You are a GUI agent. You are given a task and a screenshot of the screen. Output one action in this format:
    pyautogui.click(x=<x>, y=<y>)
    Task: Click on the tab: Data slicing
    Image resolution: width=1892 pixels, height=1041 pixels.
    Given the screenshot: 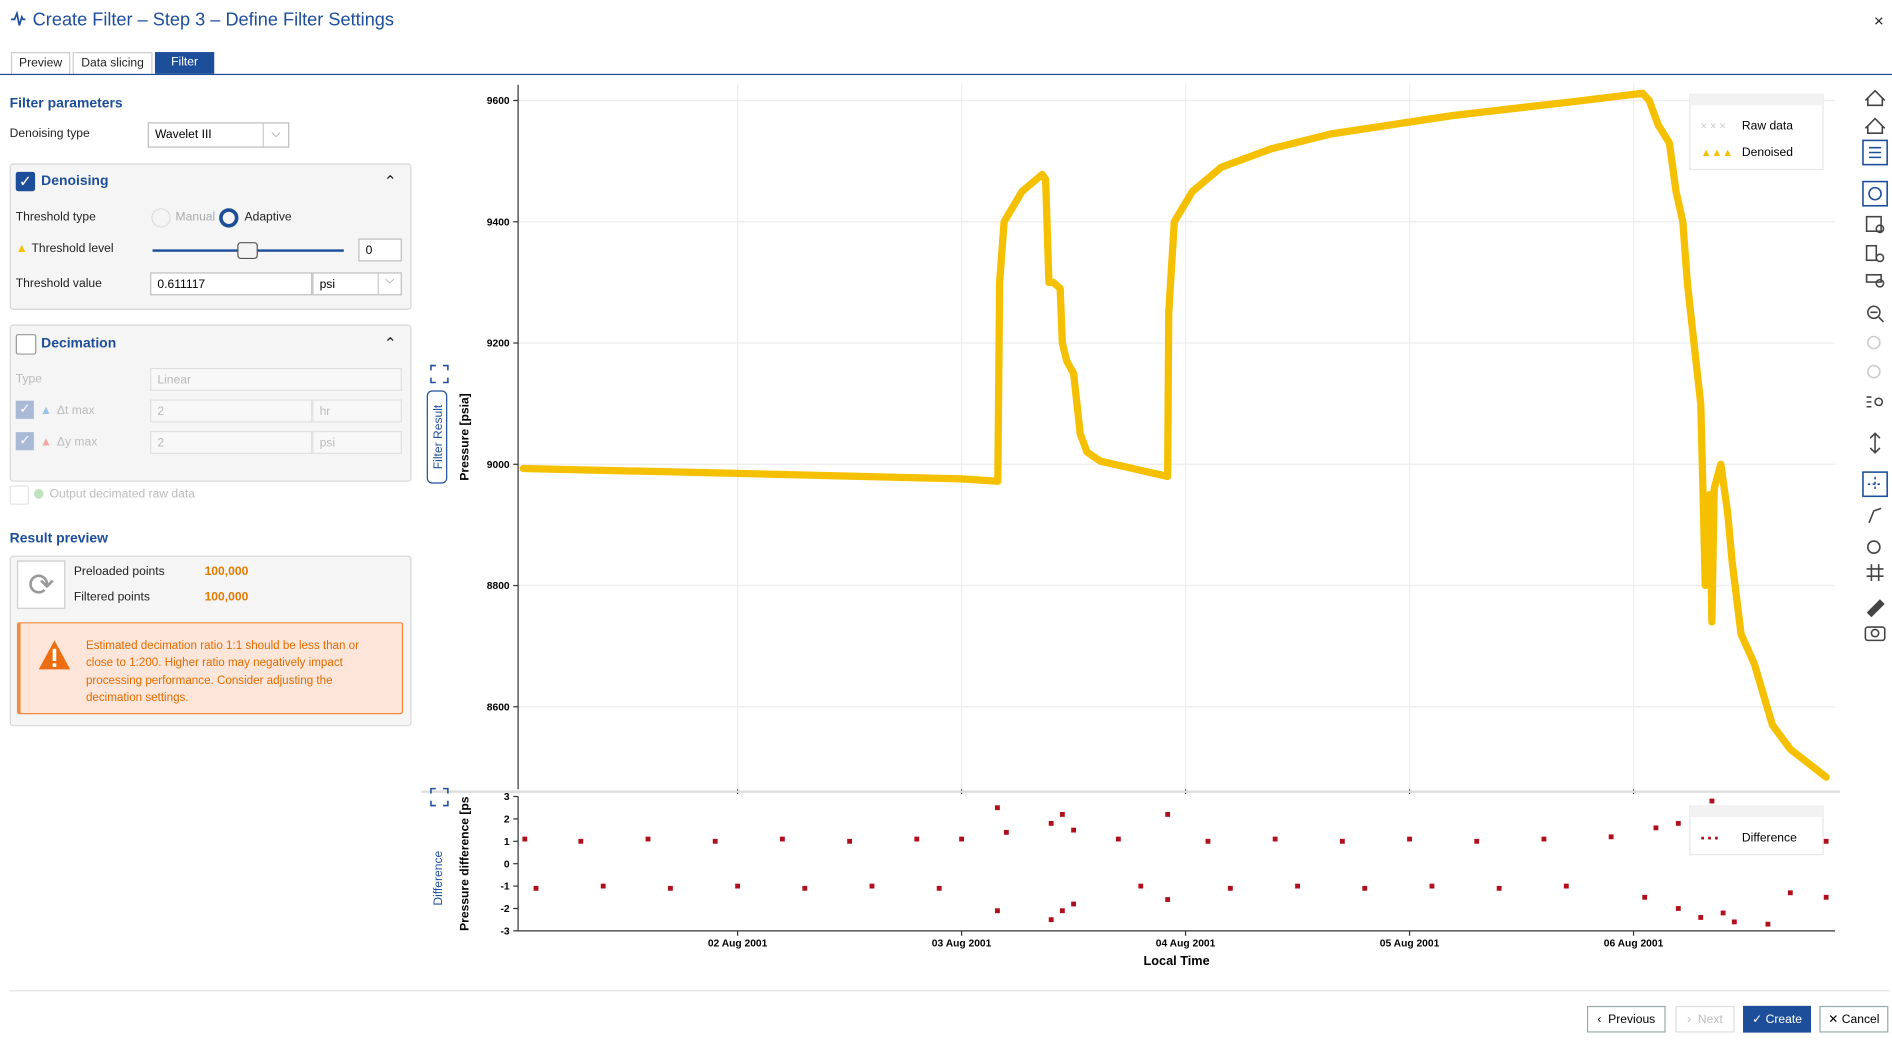 What is the action you would take?
    pyautogui.click(x=112, y=64)
    